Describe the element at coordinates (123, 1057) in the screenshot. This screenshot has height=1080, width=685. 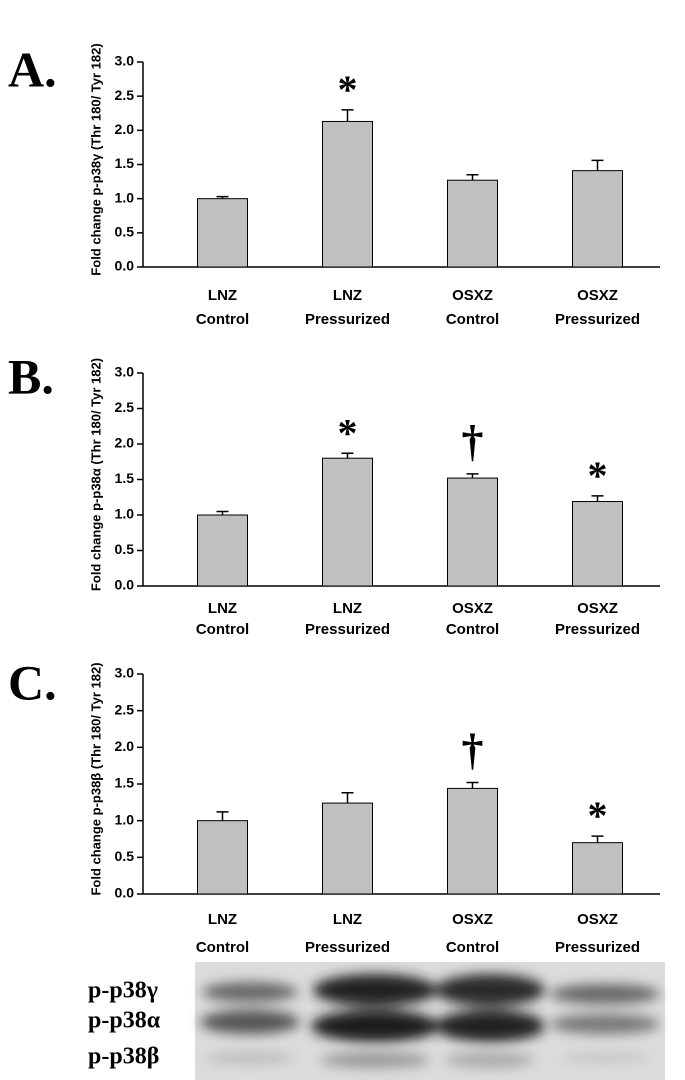
I see `blot-label: p-p38β` at that location.